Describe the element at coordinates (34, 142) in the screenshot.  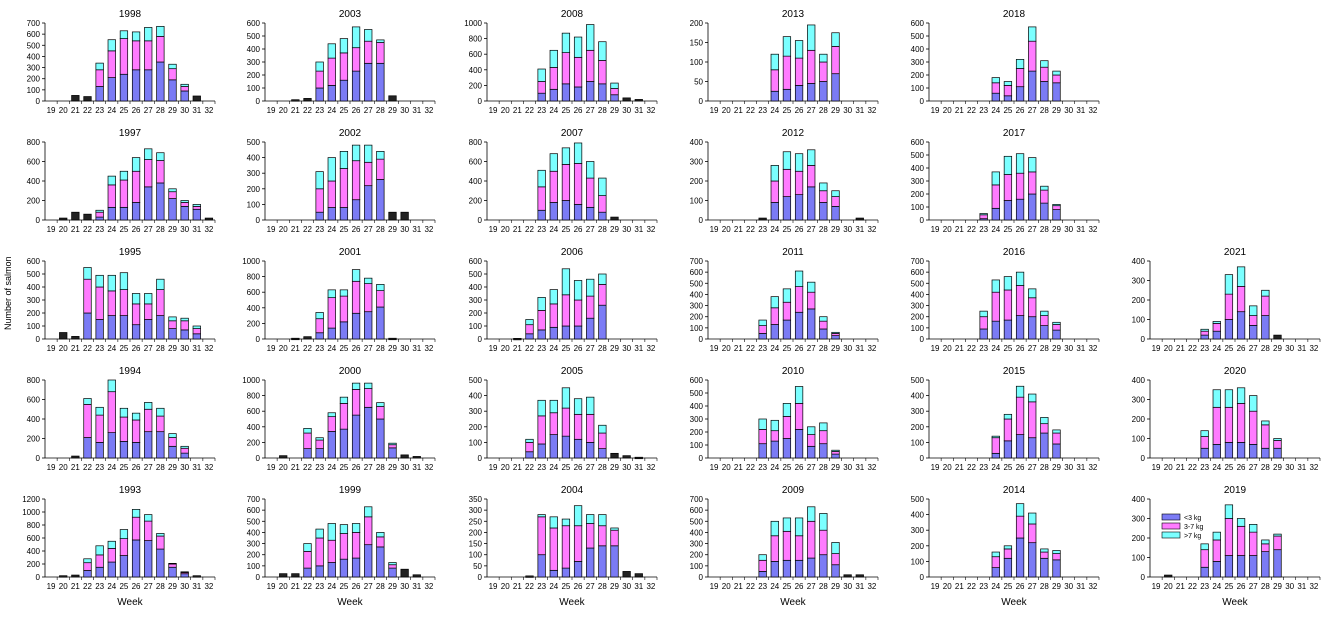
I see `y-tick-label: 800` at that location.